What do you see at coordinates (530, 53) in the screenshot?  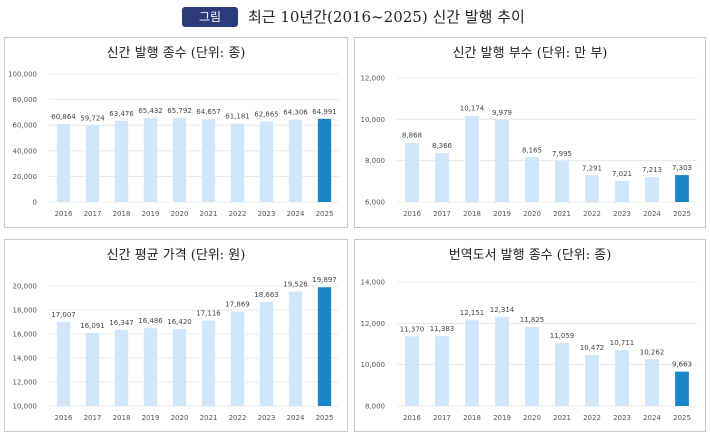 I see `chart-title: 신간 발행 부수 (단위: 만 부)` at bounding box center [530, 53].